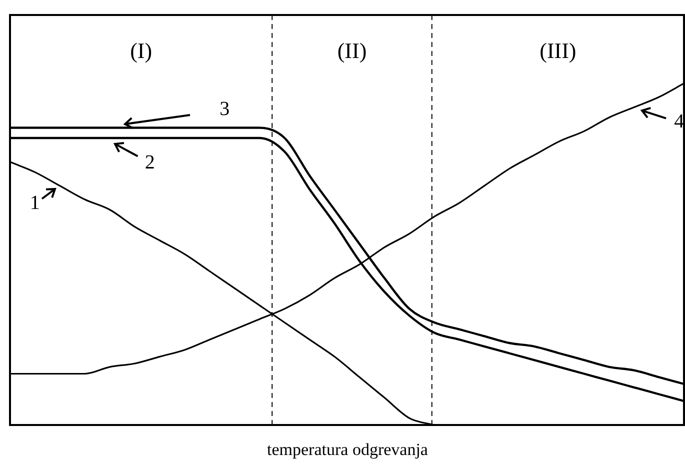  What do you see at coordinates (141, 50) in the screenshot?
I see `text: (I)` at bounding box center [141, 50].